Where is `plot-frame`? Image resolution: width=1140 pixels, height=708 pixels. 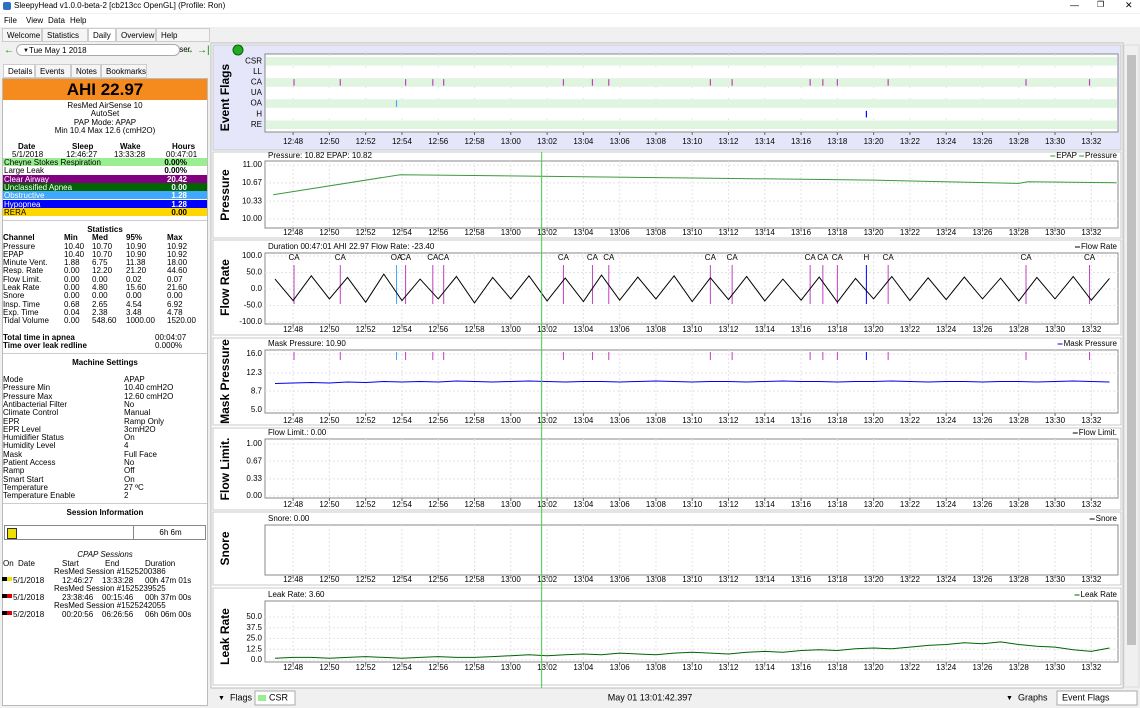 plot-frame is located at coordinates (691, 468).